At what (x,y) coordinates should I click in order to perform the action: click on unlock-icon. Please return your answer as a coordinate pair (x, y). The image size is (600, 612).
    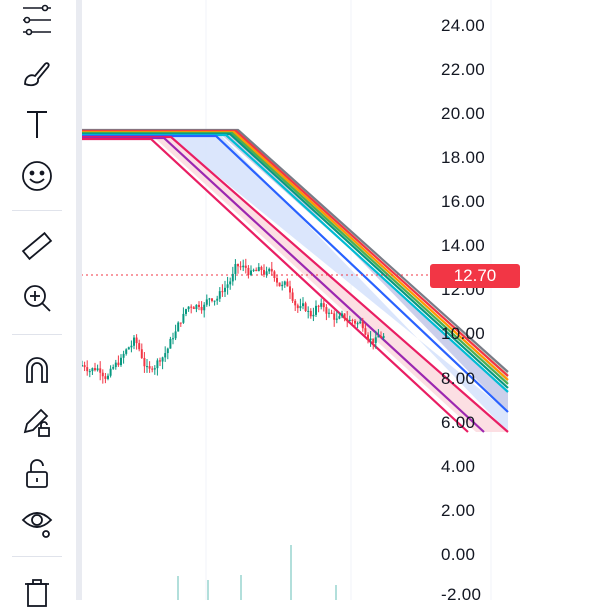
    Looking at the image, I should click on (37, 473).